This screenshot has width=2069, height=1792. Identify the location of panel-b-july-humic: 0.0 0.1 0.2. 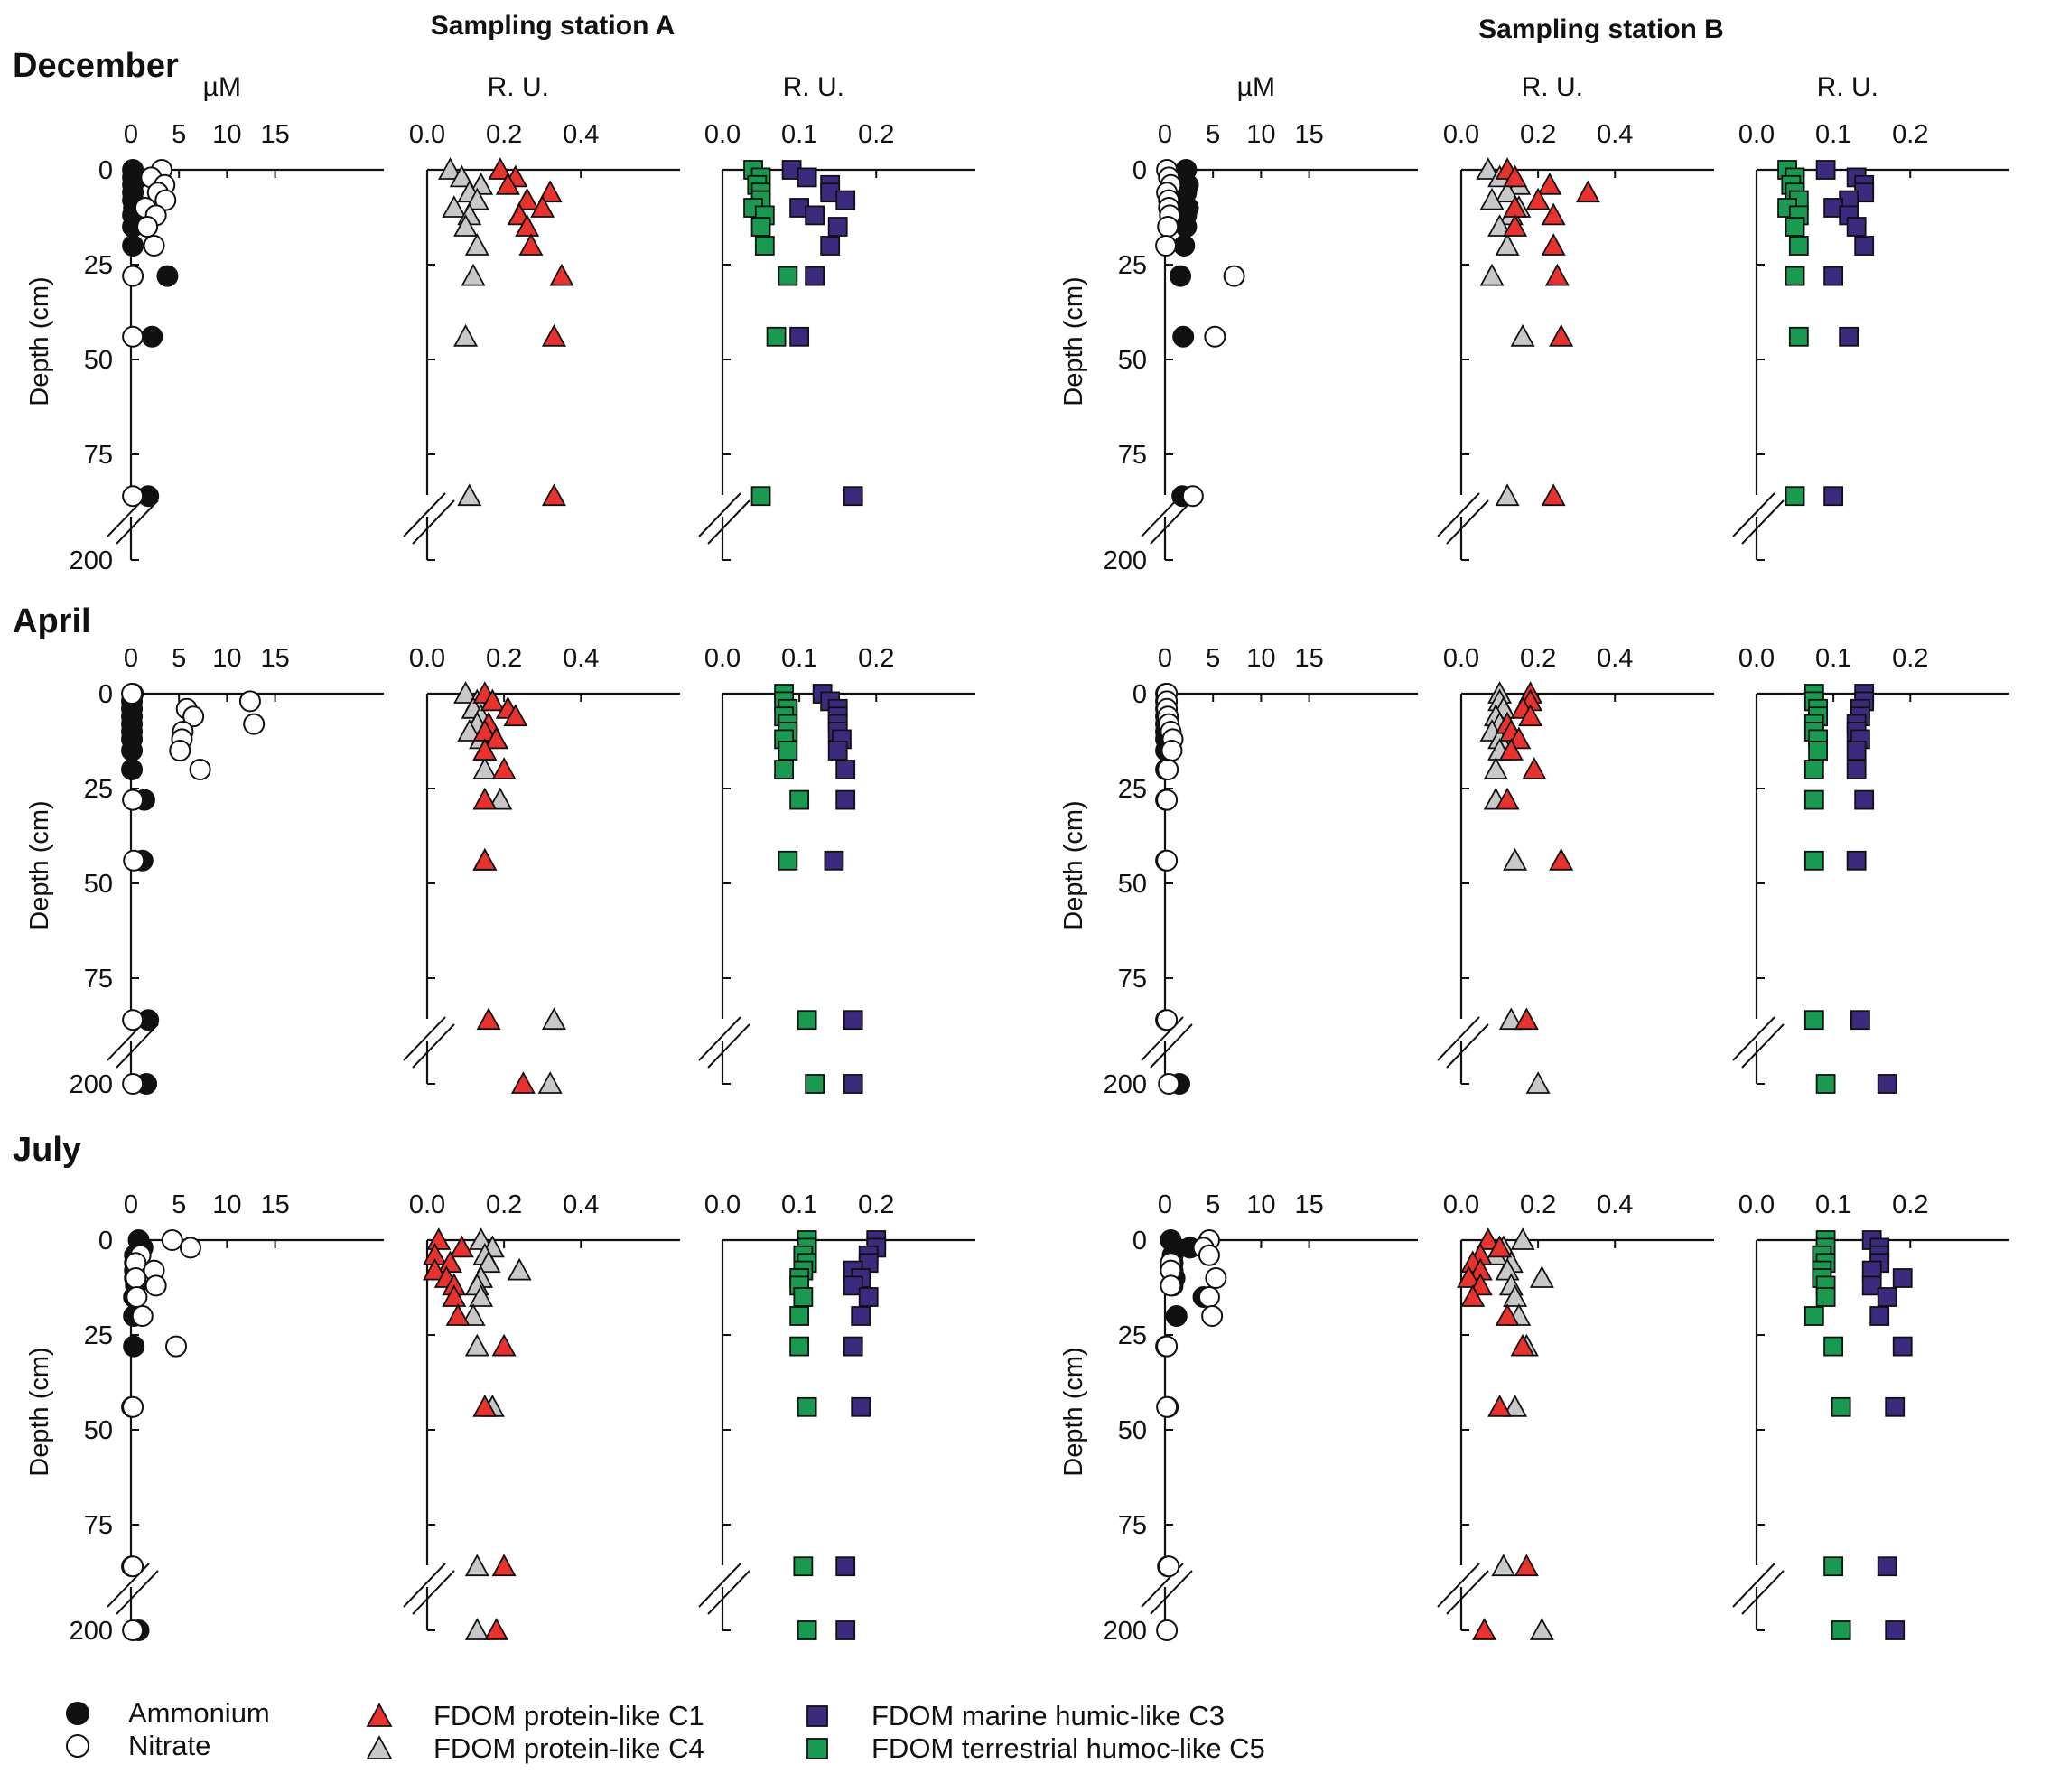
(1870, 1415).